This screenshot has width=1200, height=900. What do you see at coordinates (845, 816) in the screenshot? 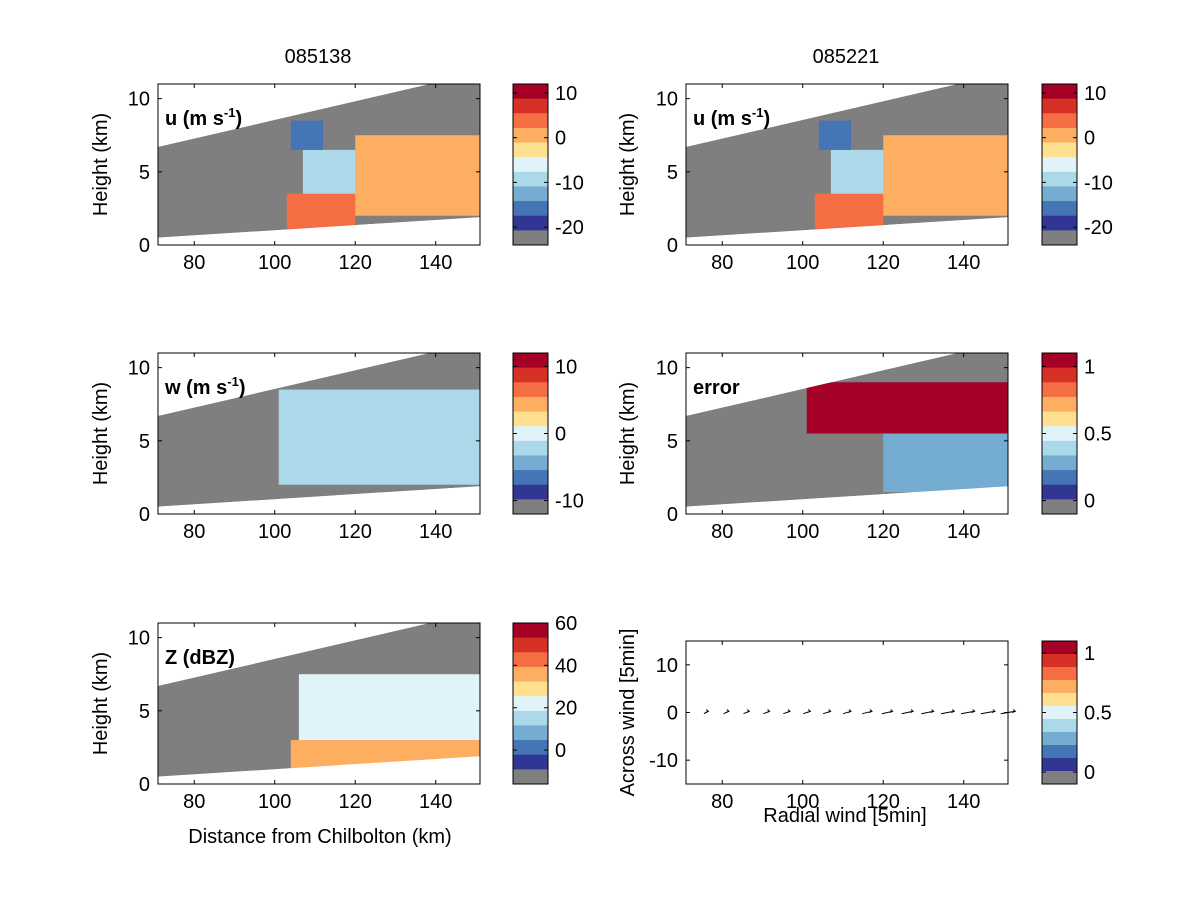
I see `x-axis-label-right: Radial wind [5min]` at bounding box center [845, 816].